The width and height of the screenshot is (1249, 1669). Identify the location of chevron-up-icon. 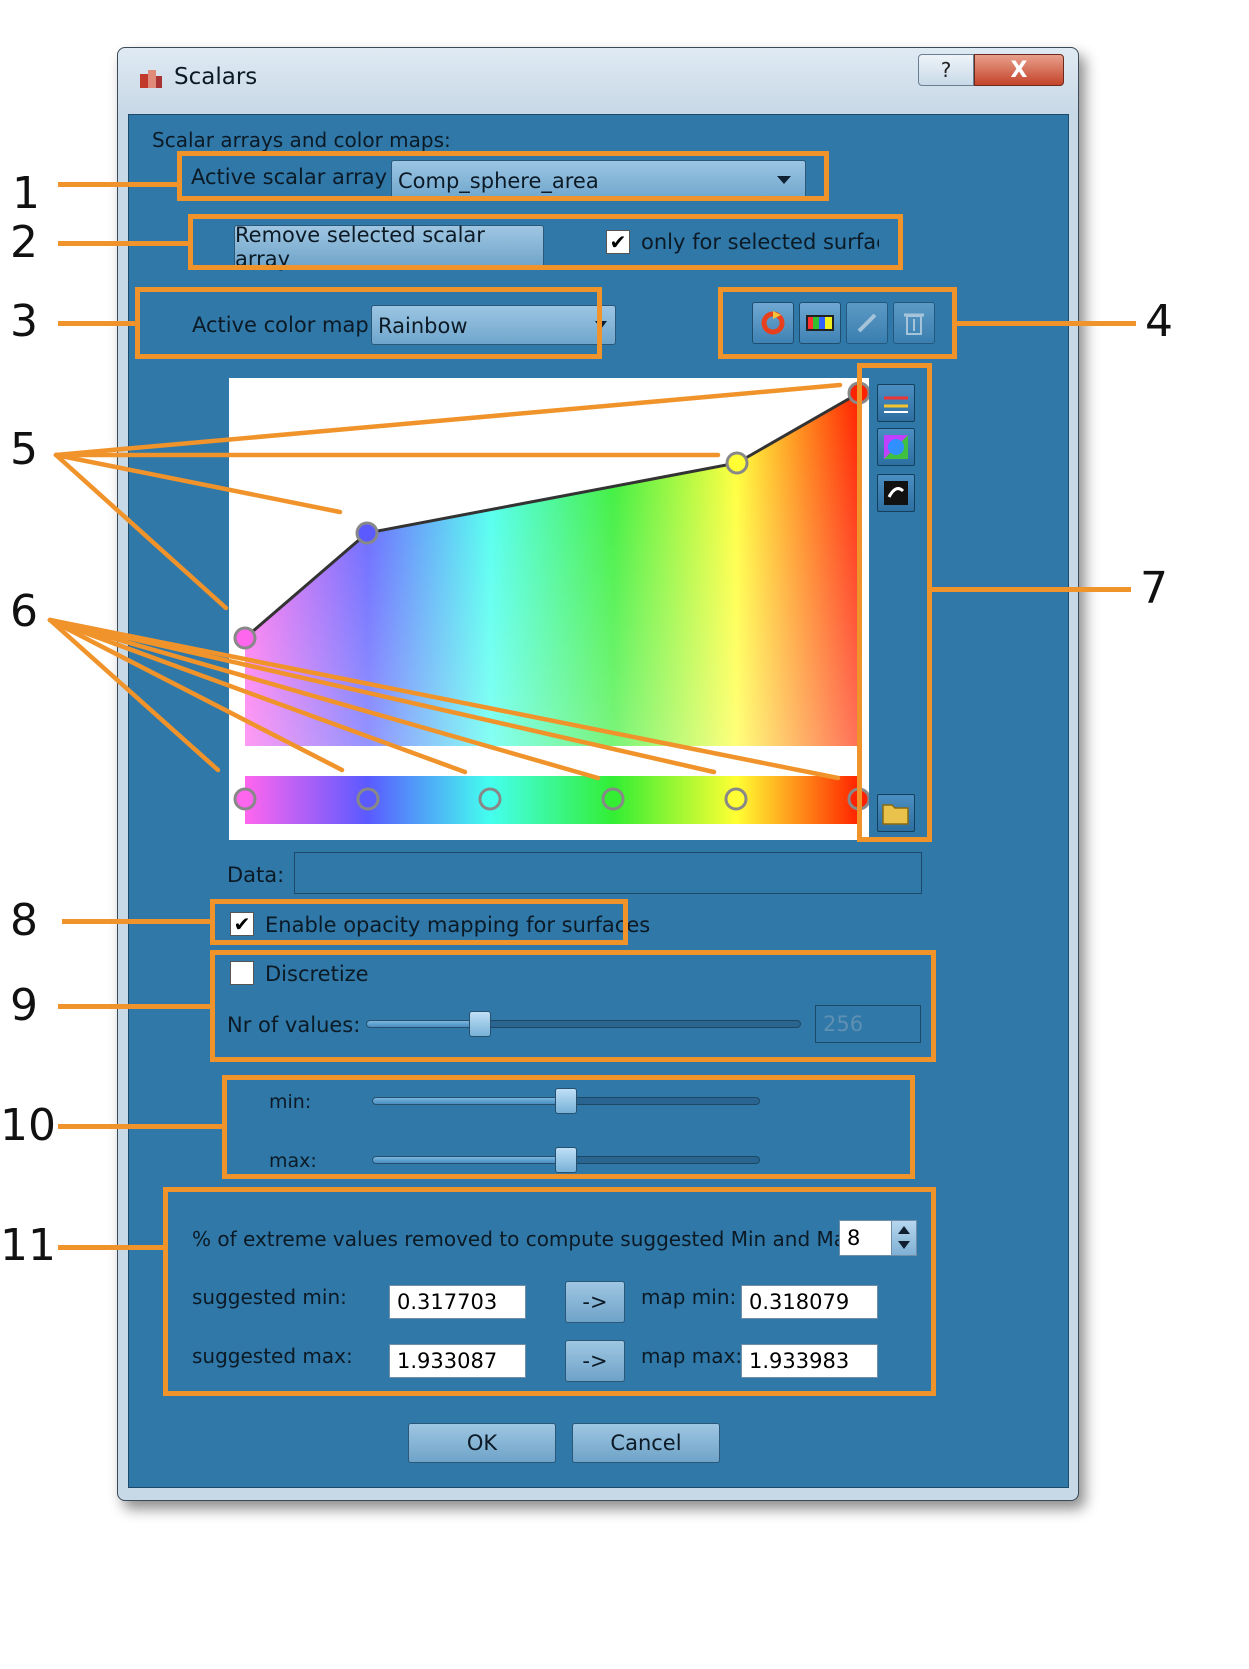
(904, 1230).